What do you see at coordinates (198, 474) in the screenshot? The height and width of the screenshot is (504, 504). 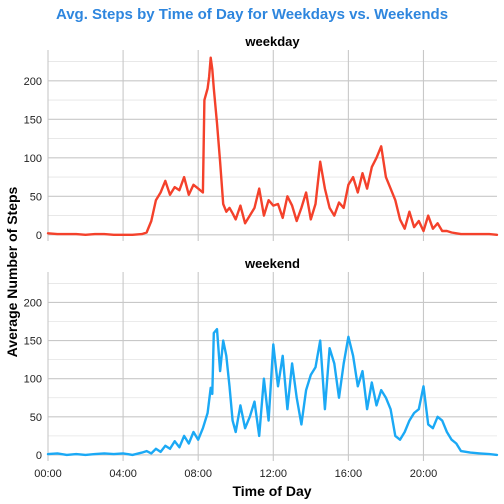 I see `x-tick-label: 08:00` at bounding box center [198, 474].